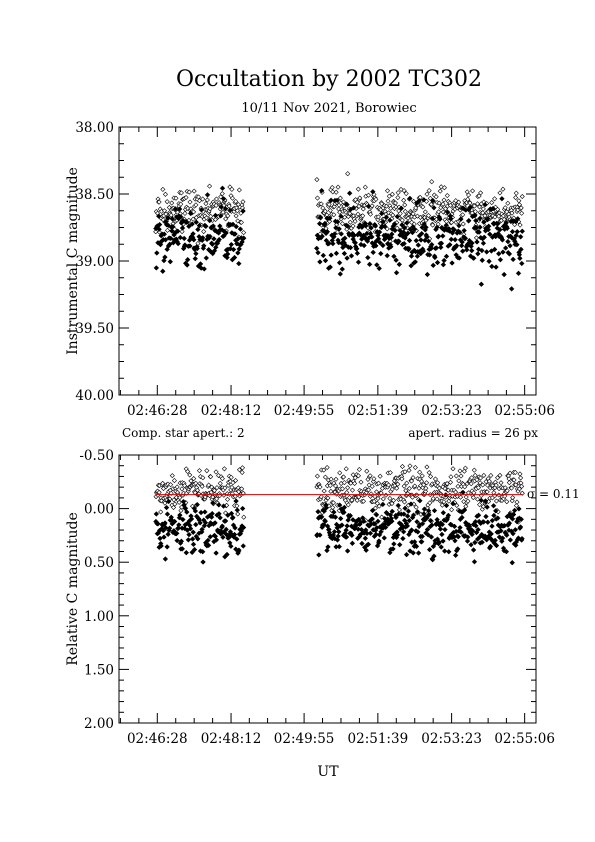  I want to click on sigma-label: σ = 0.11, so click(553, 494).